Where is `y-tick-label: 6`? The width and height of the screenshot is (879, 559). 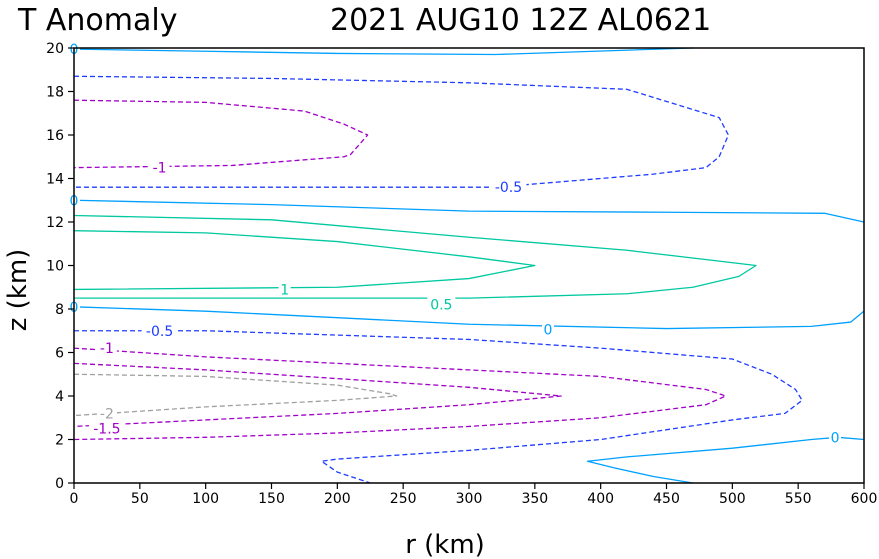 y-tick-label: 6 is located at coordinates (59, 354).